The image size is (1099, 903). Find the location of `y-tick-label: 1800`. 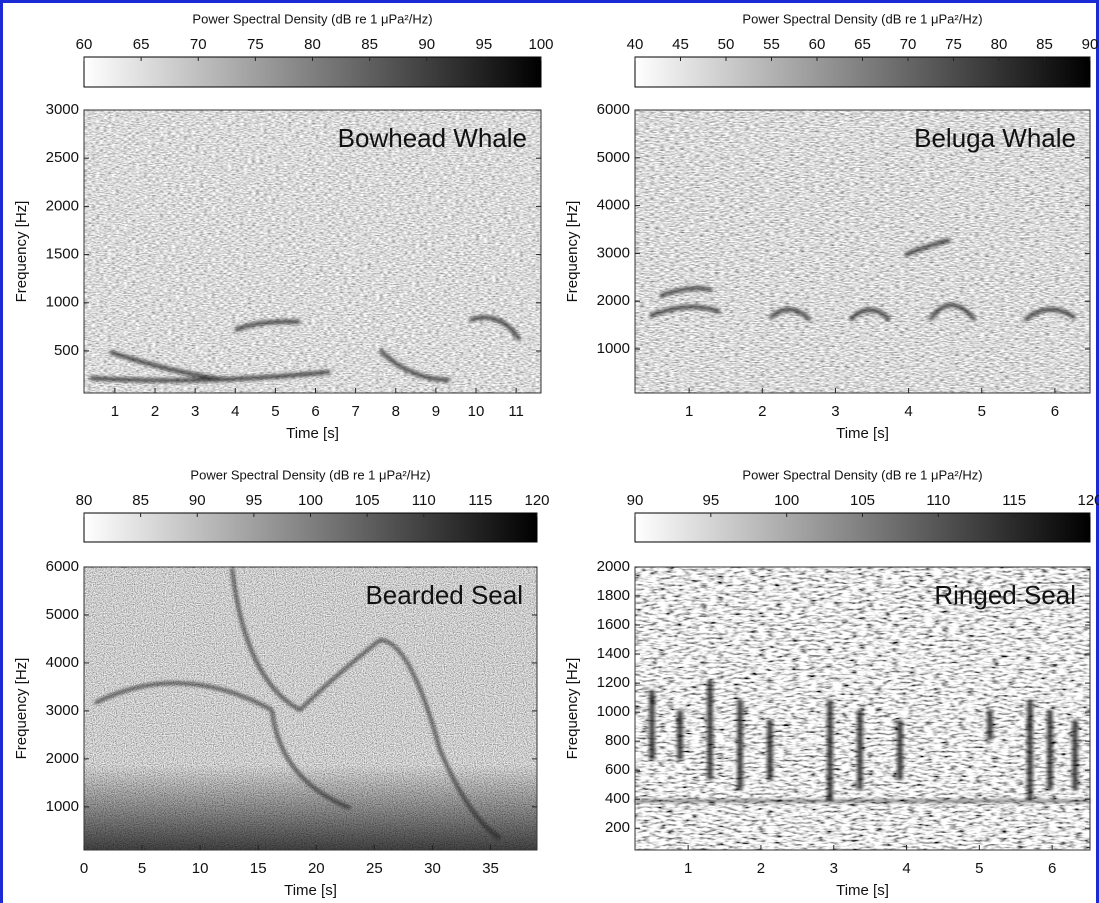

y-tick-label: 1800 is located at coordinates (613, 595).